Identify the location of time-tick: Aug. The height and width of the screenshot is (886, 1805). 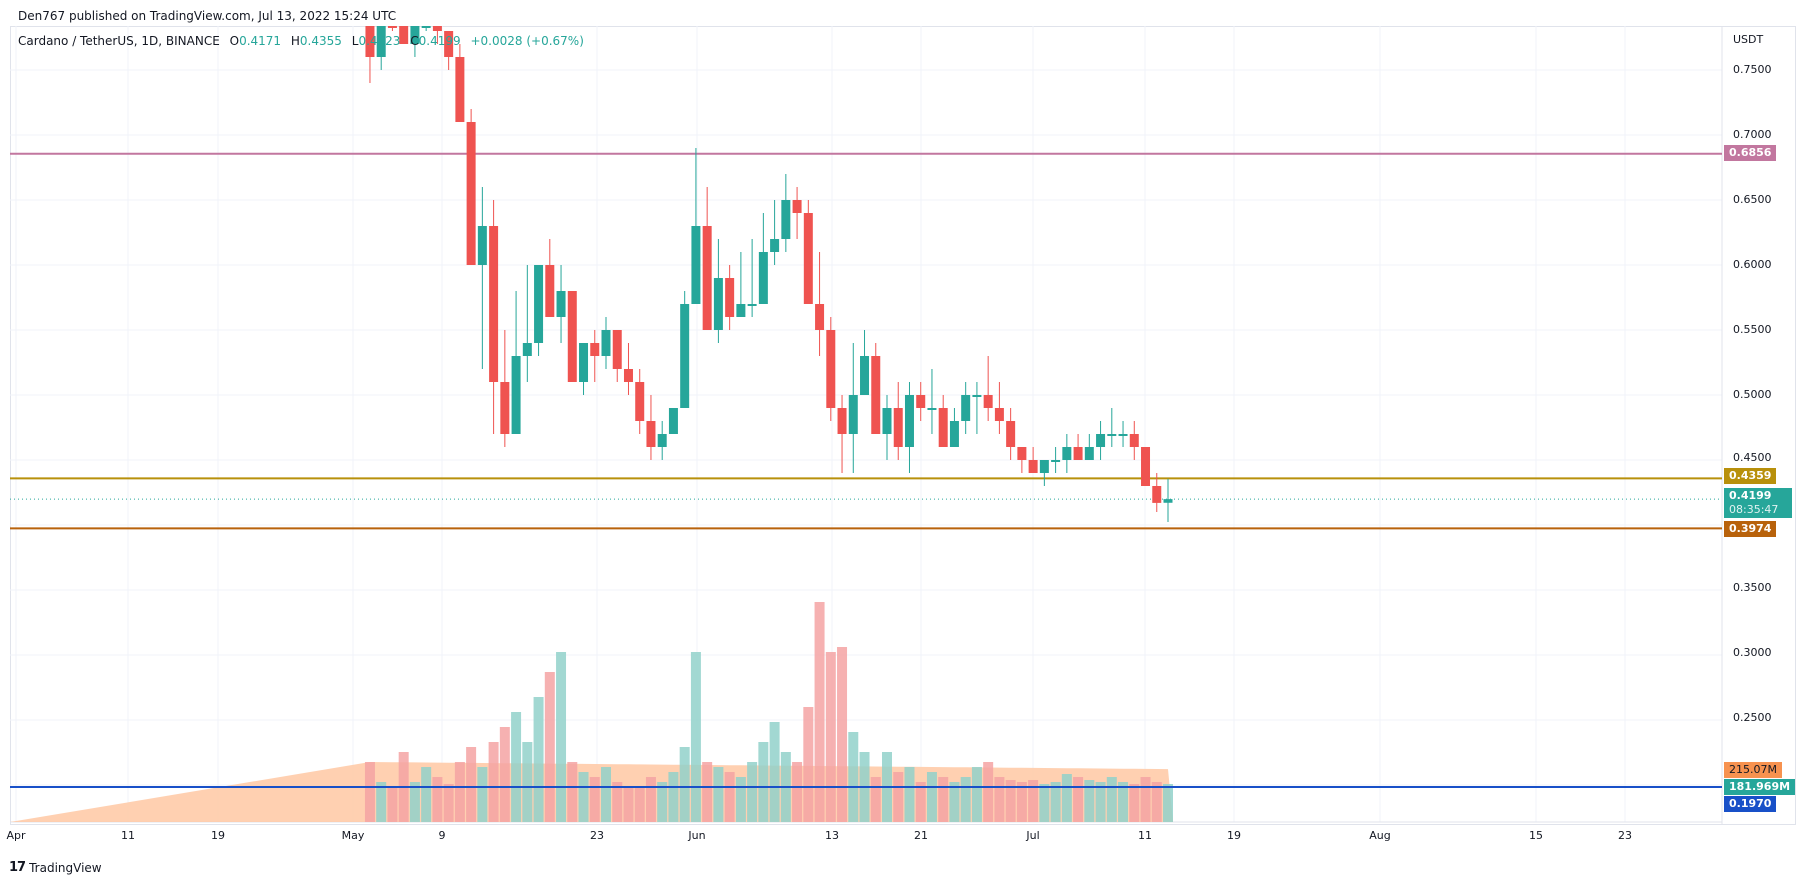
(1380, 835).